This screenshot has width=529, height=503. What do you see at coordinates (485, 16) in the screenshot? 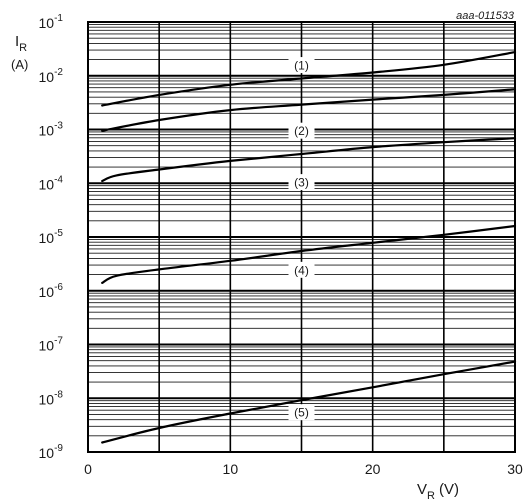
I see `chart-code: aaa-011533` at bounding box center [485, 16].